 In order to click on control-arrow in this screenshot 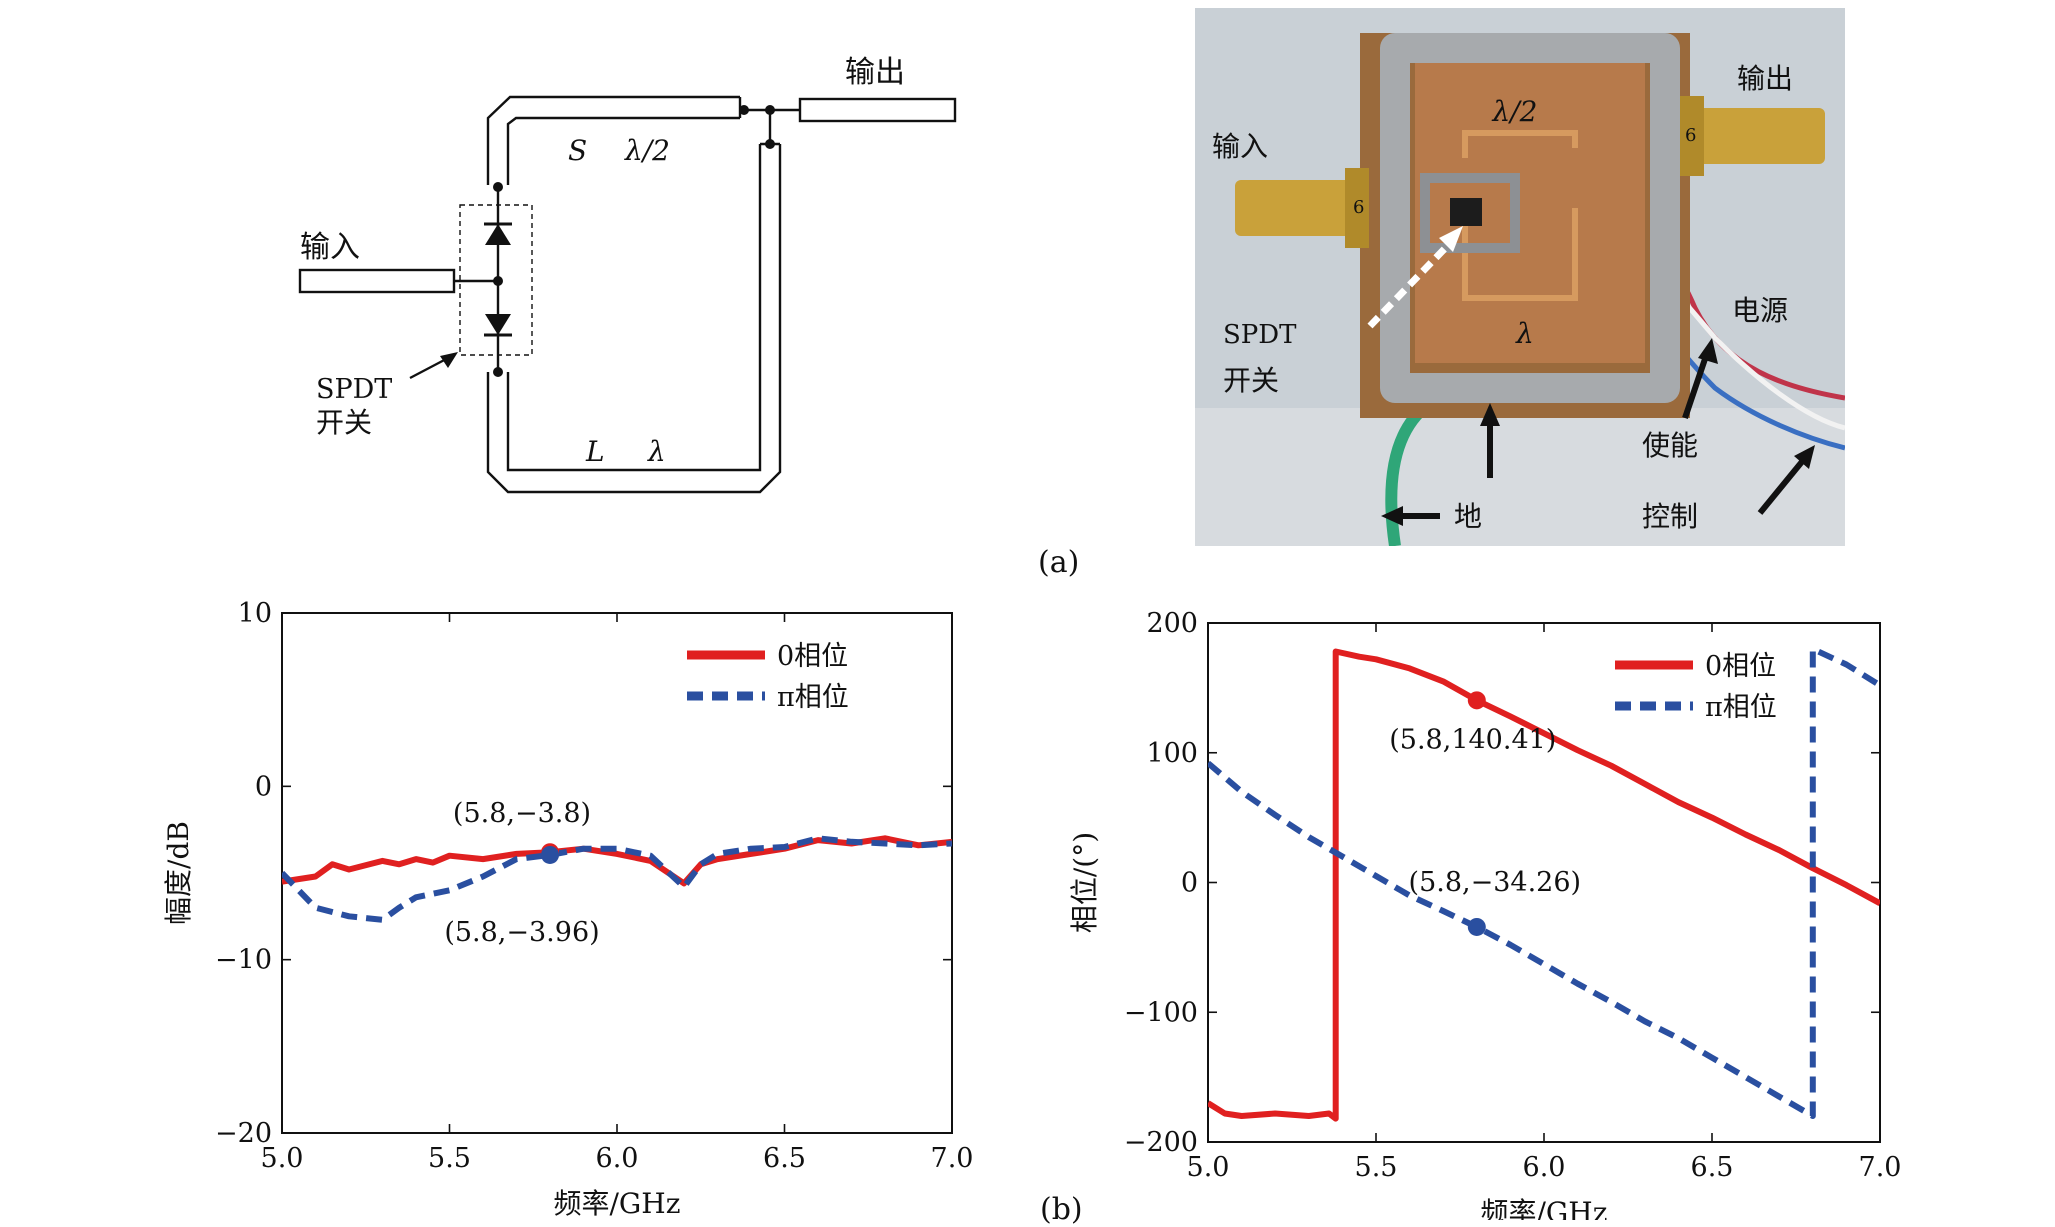, I will do `click(1782, 485)`.